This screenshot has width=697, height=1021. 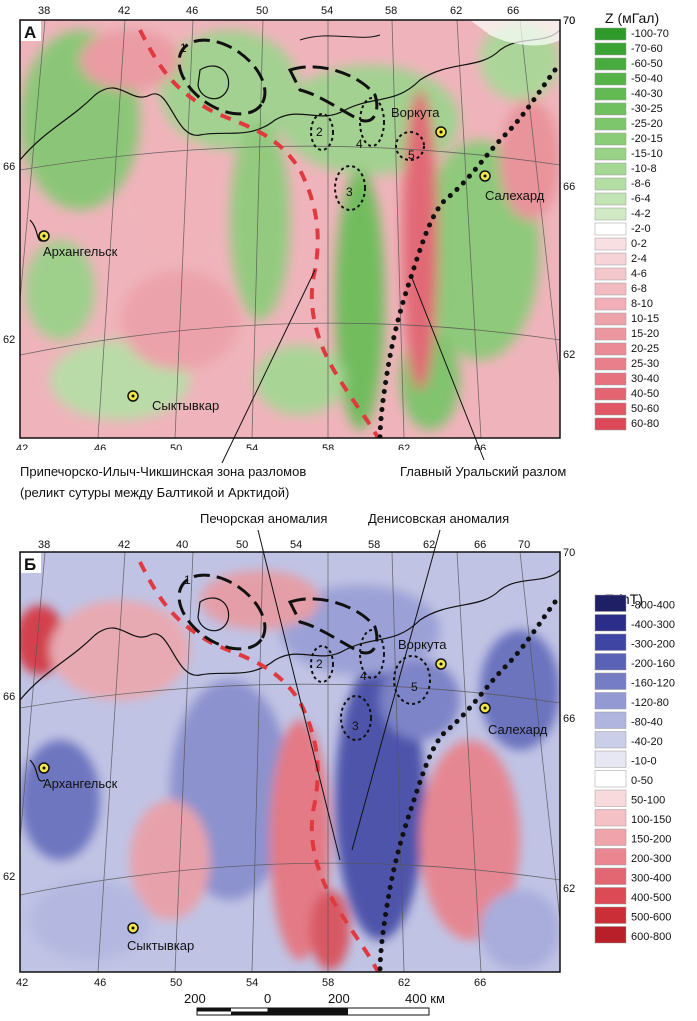 What do you see at coordinates (639, 244) in the screenshot?
I see `legend-label: 0-2` at bounding box center [639, 244].